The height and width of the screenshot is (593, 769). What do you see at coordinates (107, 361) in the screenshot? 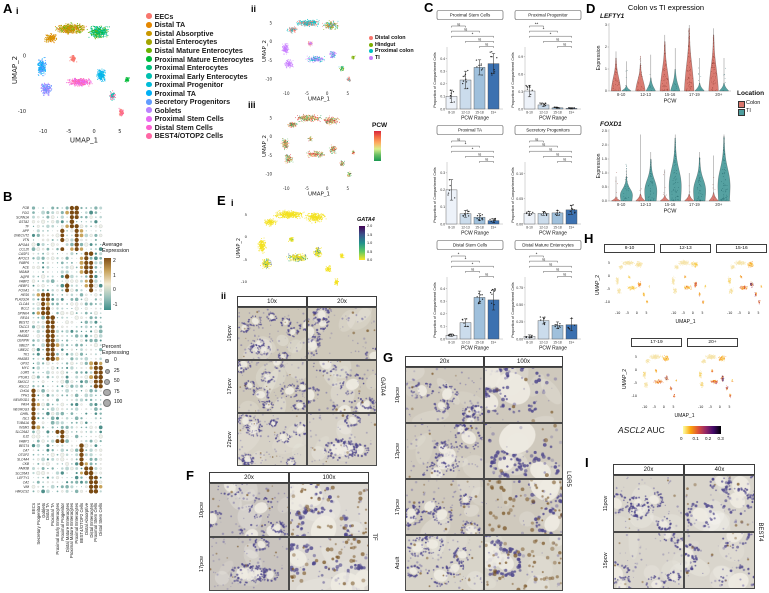
I see `percent-dot` at bounding box center [107, 361].